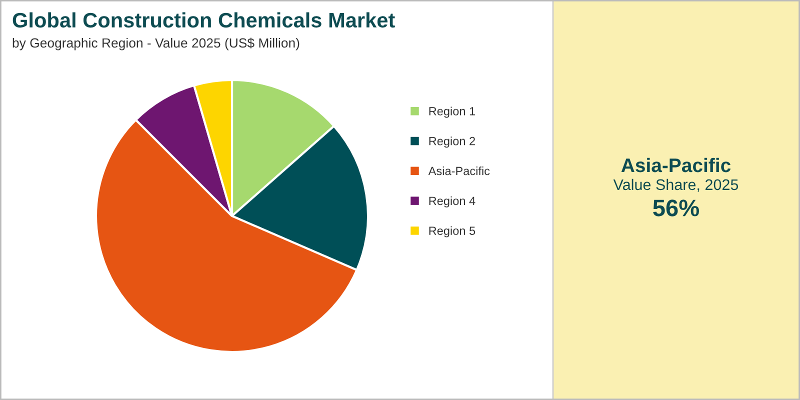  I want to click on text: 56%, so click(676, 208).